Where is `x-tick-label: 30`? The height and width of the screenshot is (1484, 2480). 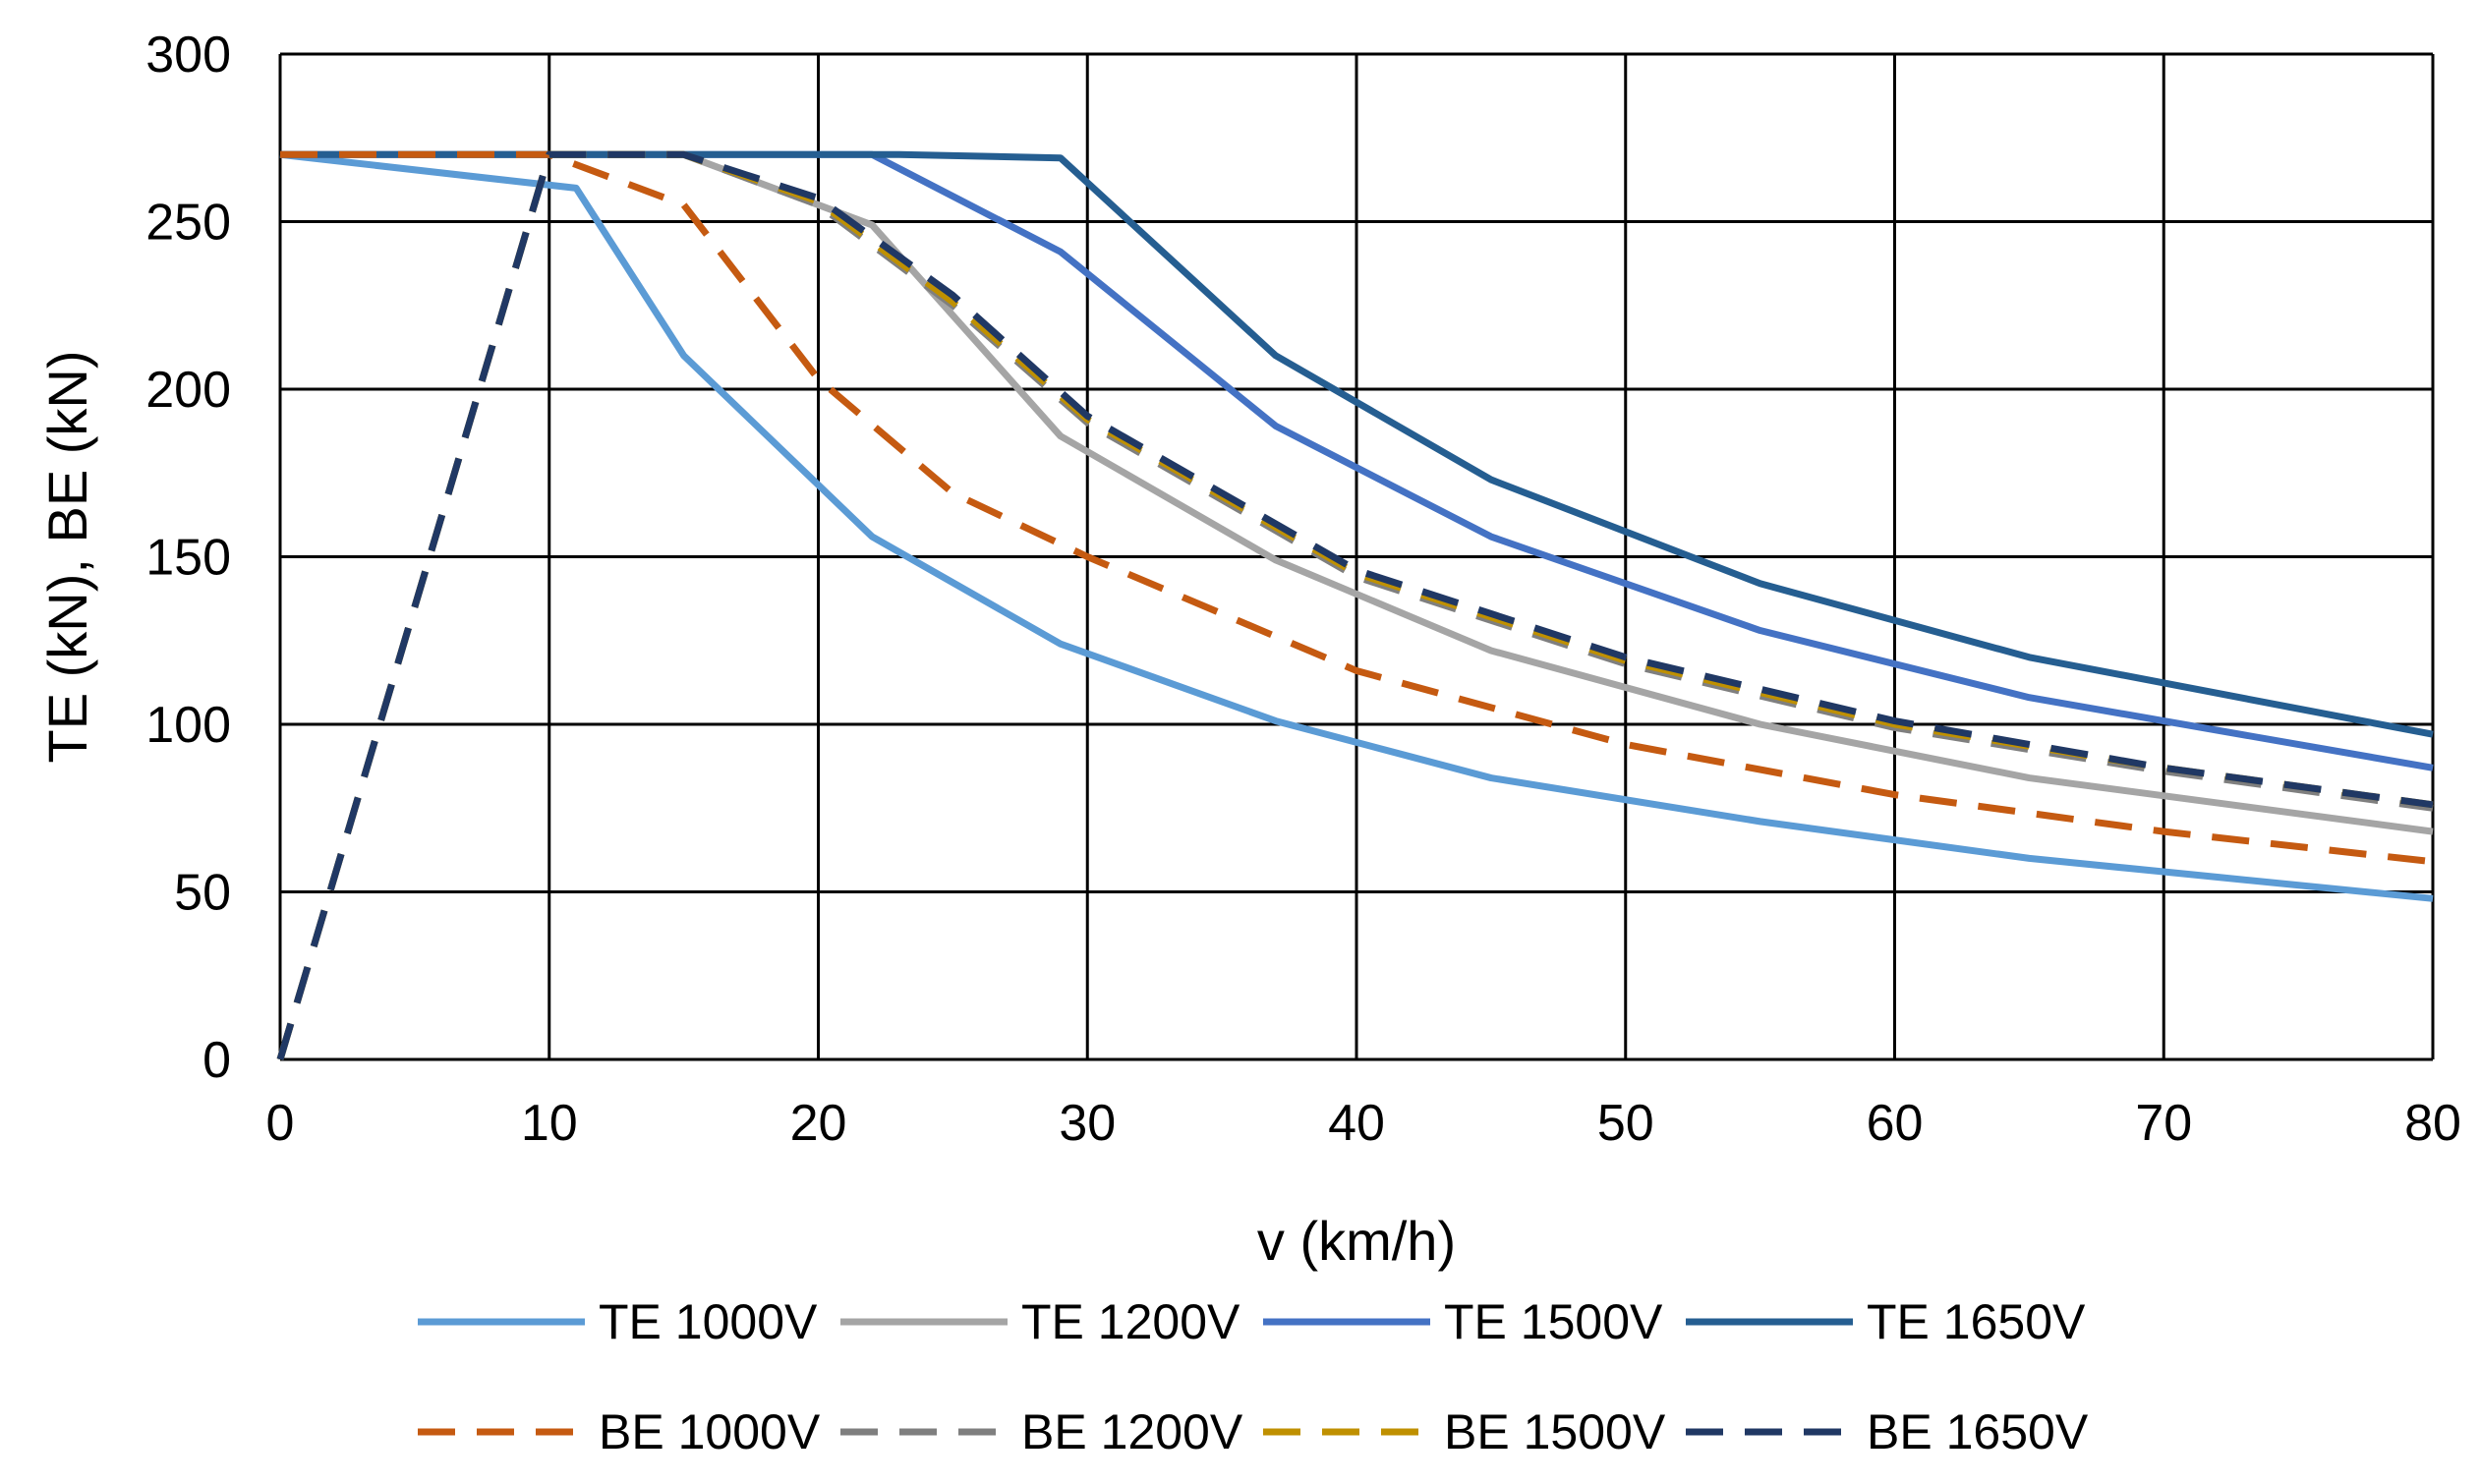 x-tick-label: 30 is located at coordinates (1087, 1123).